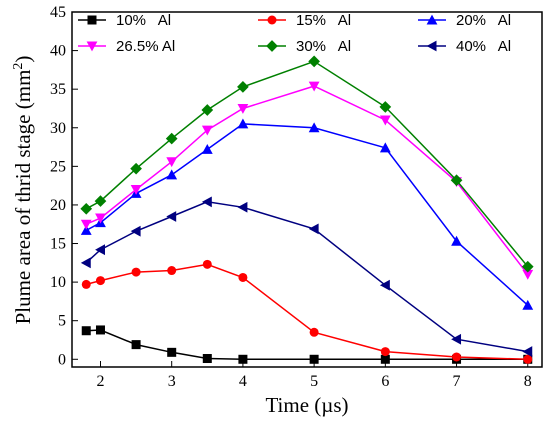 This screenshot has width=550, height=424. I want to click on x-tick-label: 5, so click(314, 381).